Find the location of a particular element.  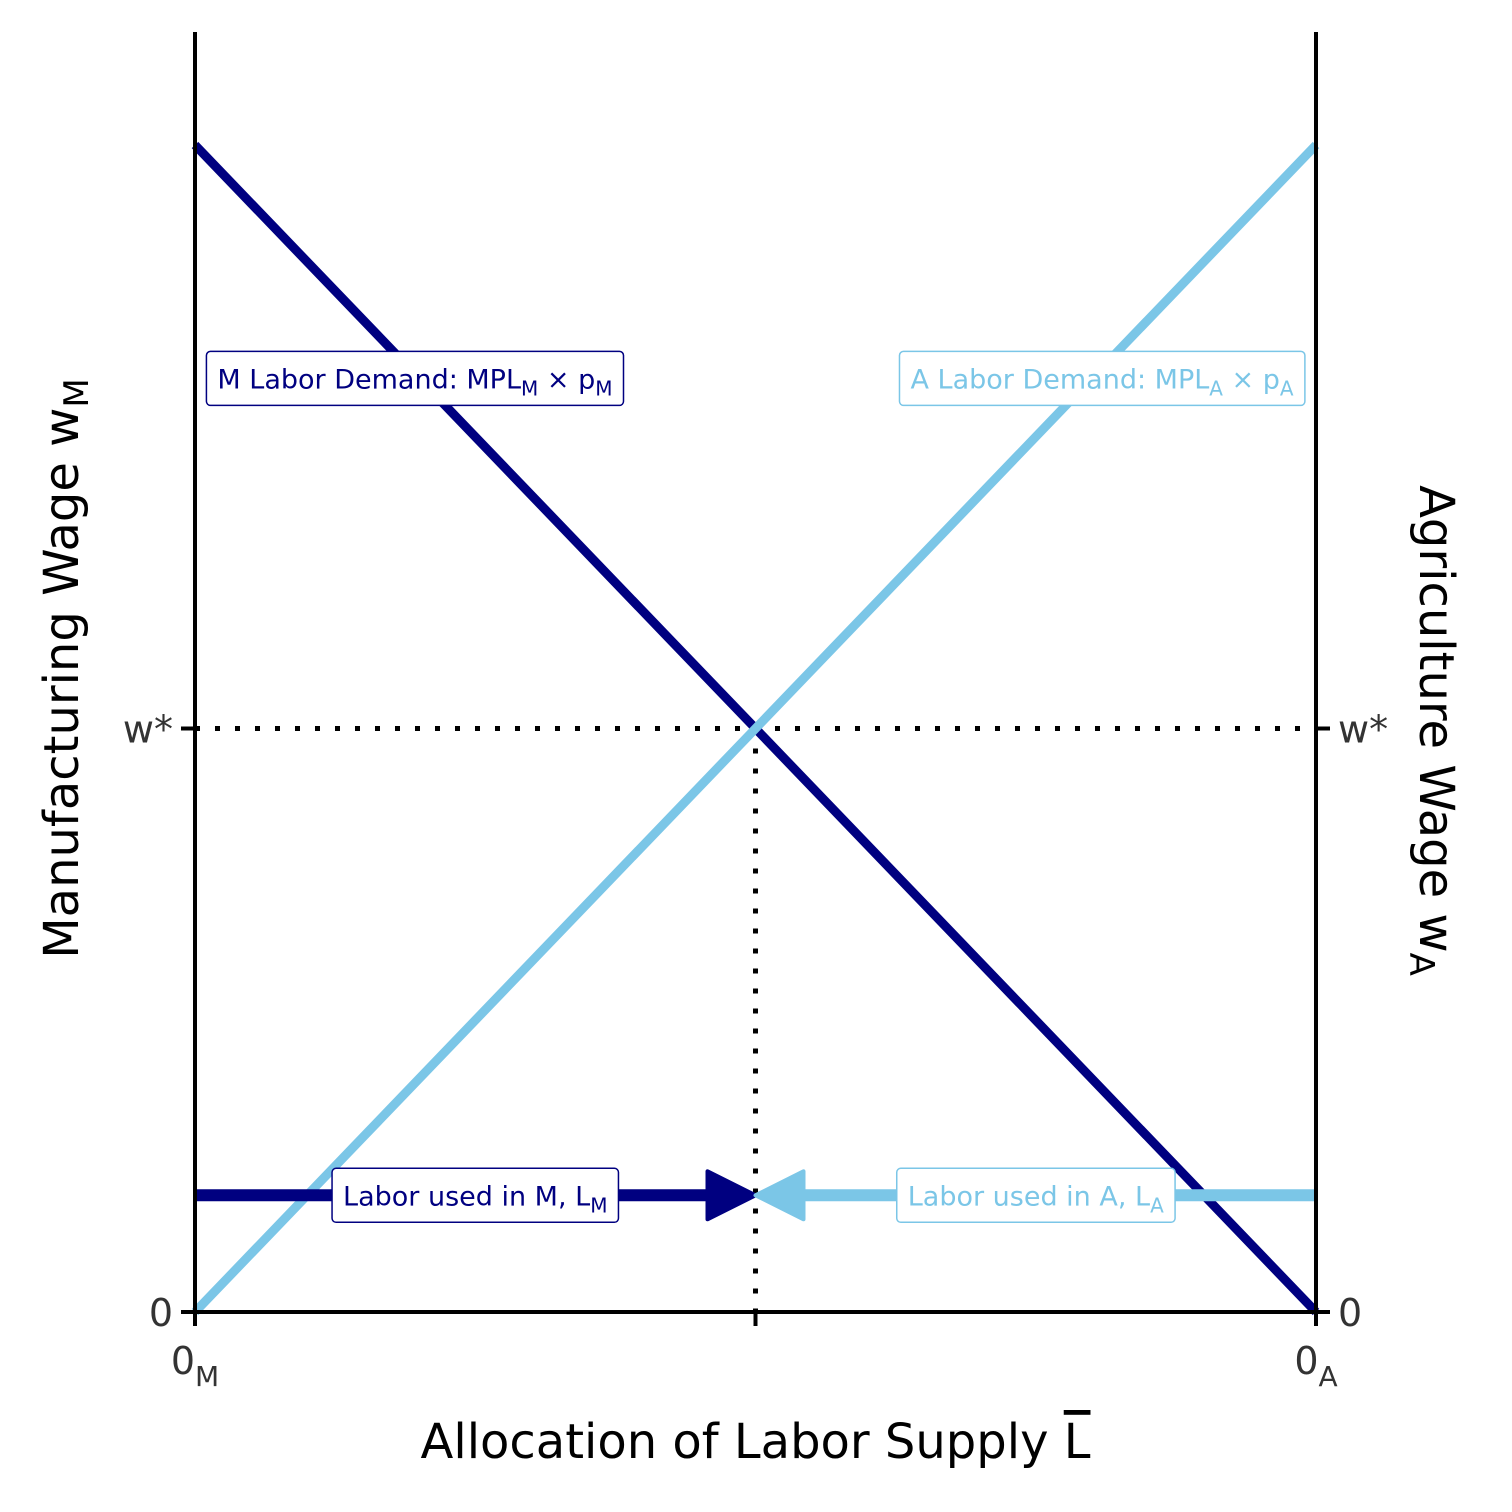

labor-a-arrowhead is located at coordinates (779, 1195).